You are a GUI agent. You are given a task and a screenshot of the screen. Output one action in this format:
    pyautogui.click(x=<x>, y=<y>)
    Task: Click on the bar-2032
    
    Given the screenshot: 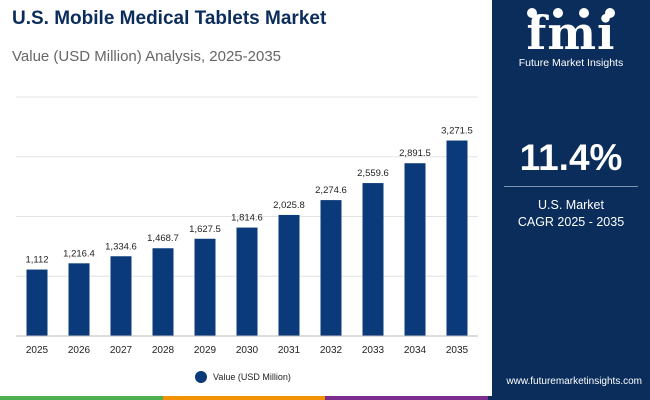 What is the action you would take?
    pyautogui.click(x=331, y=268)
    